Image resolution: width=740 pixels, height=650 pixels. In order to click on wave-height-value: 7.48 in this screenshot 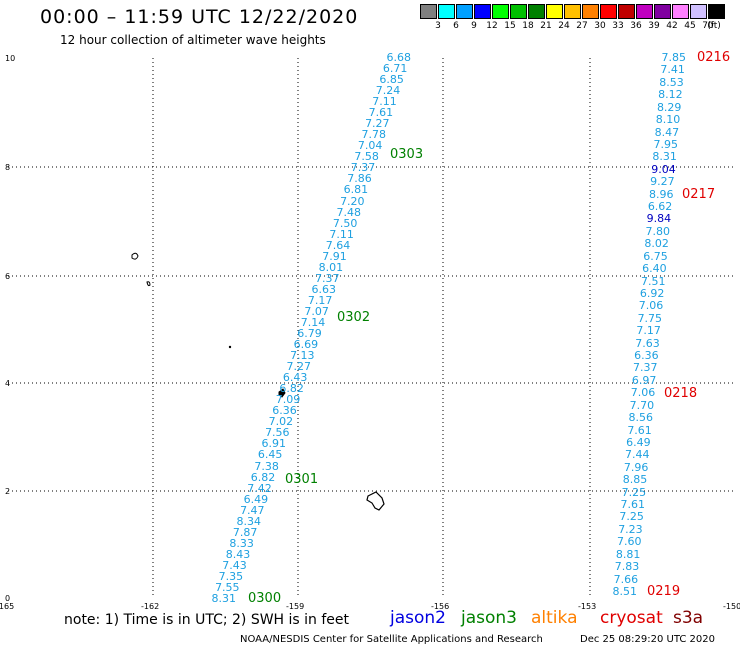, I will do `click(349, 212)`.